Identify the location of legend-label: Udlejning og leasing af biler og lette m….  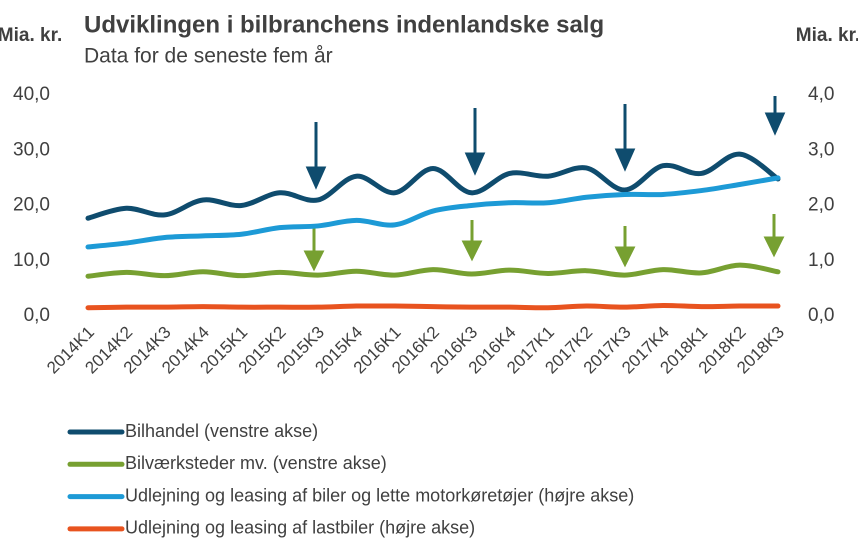
(379, 495).